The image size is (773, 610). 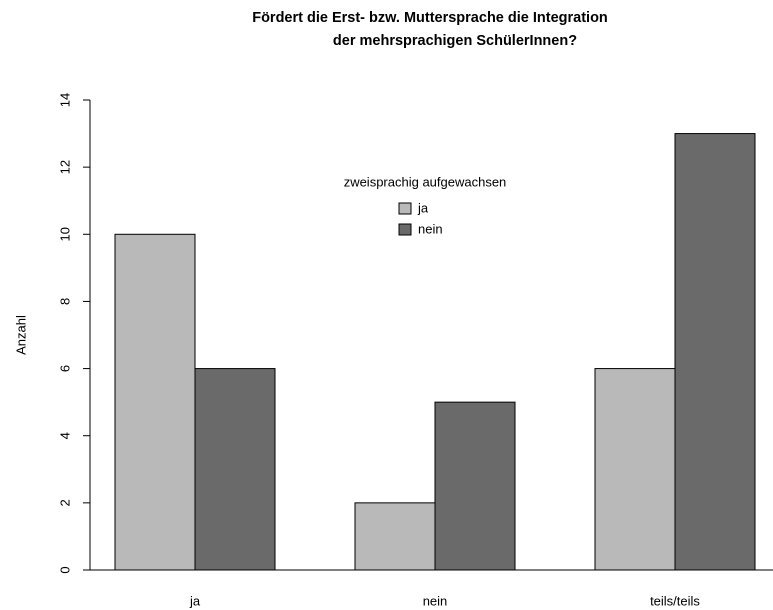 I want to click on y-tick-label: 4, so click(x=64, y=435).